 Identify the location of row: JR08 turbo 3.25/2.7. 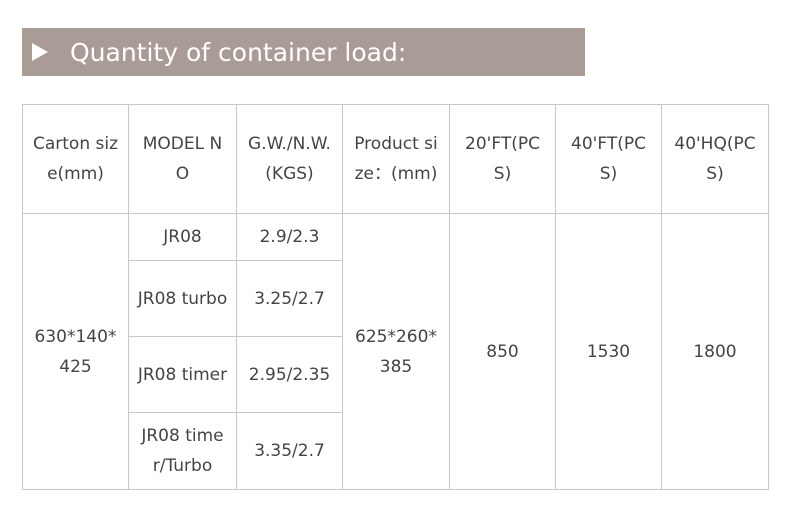
(396, 298).